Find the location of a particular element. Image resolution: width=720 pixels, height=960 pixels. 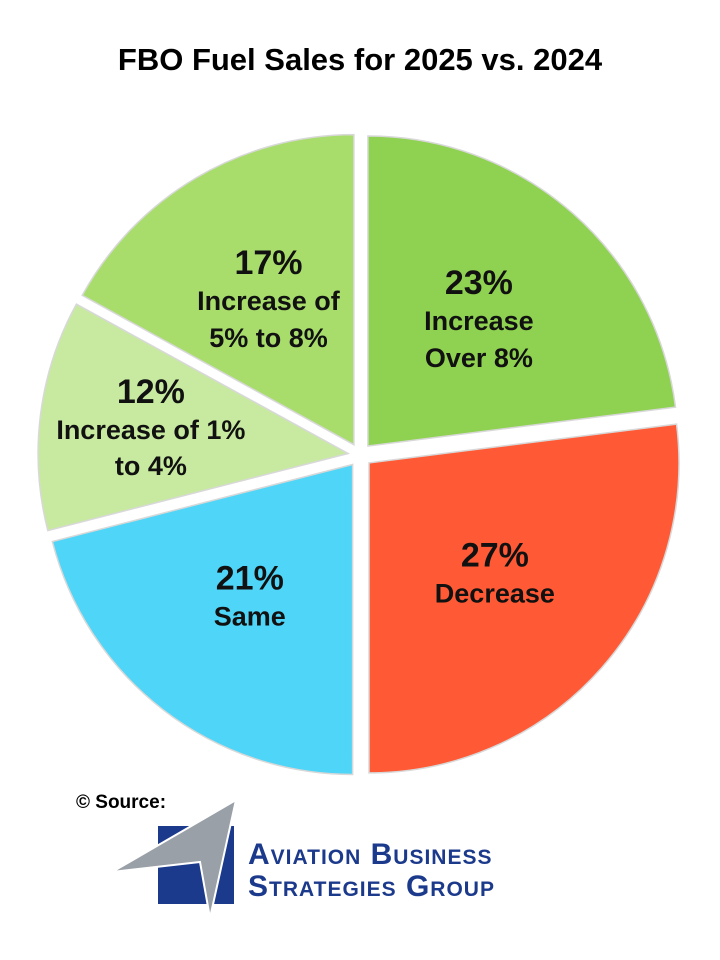

category-label: Decrease is located at coordinates (494, 593).